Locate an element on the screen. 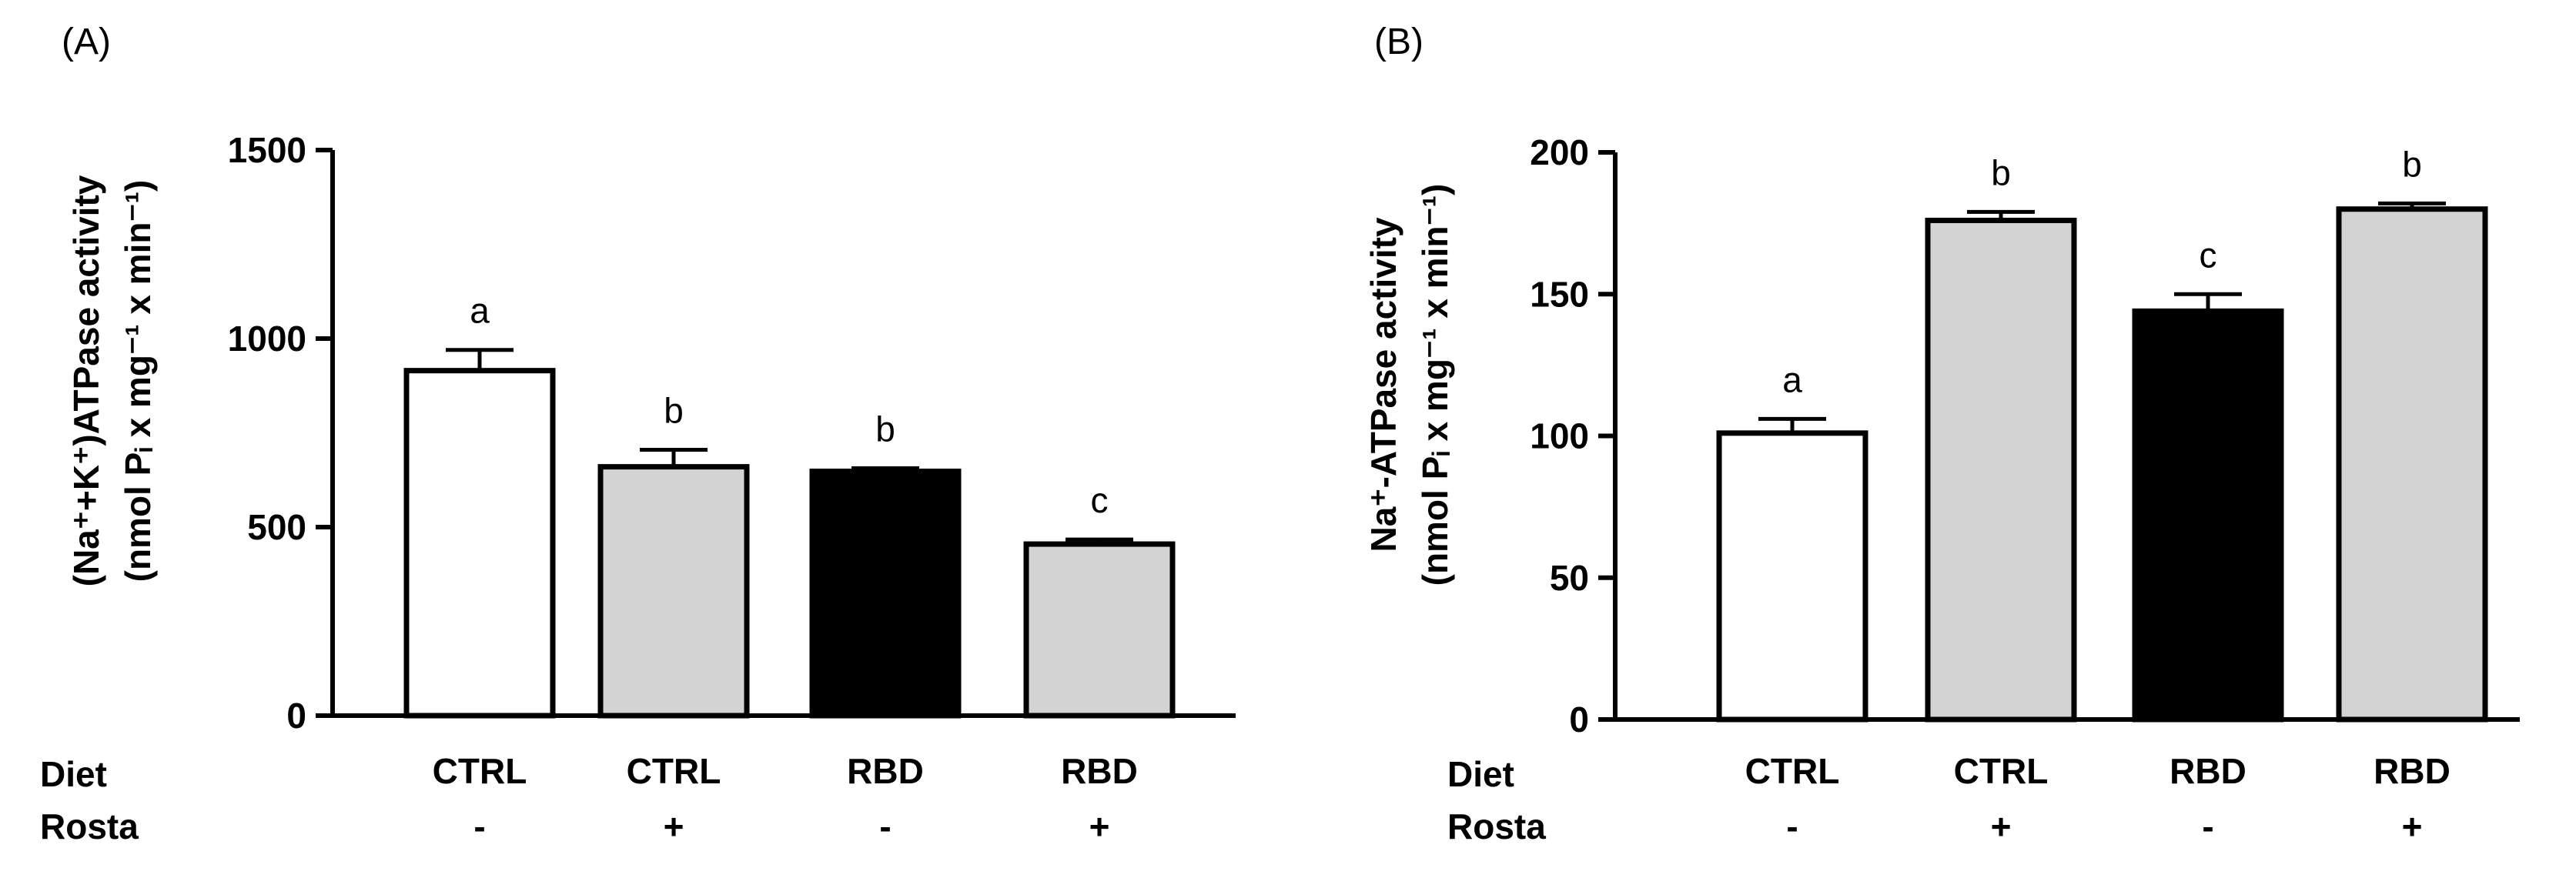 The image size is (2576, 878). y-tick-label-b: 200 is located at coordinates (1560, 152).